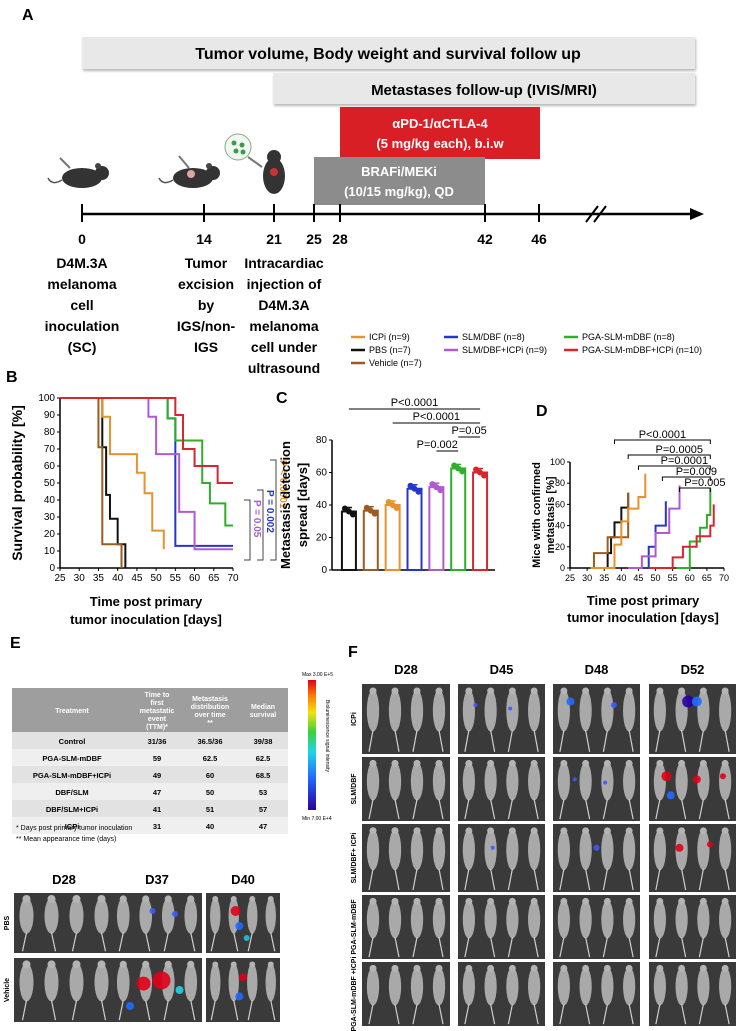 Image resolution: width=743 pixels, height=1031 pixels. Describe the element at coordinates (693, 669) in the screenshot. I see `imaging-day-label: D52` at that location.